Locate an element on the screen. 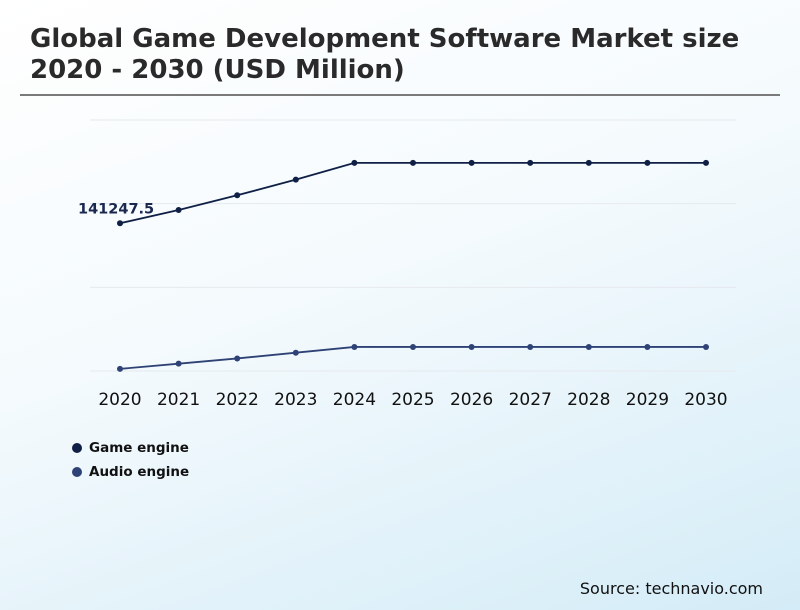 The height and width of the screenshot is (610, 800). series-line-audio-engine is located at coordinates (412, 358).